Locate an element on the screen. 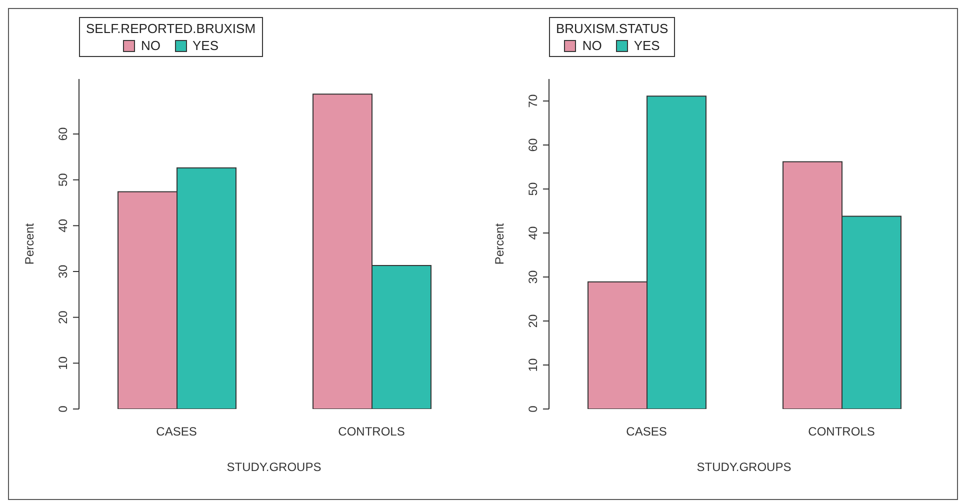 Image resolution: width=966 pixels, height=504 pixels. y-tick-label: 70 is located at coordinates (533, 101).